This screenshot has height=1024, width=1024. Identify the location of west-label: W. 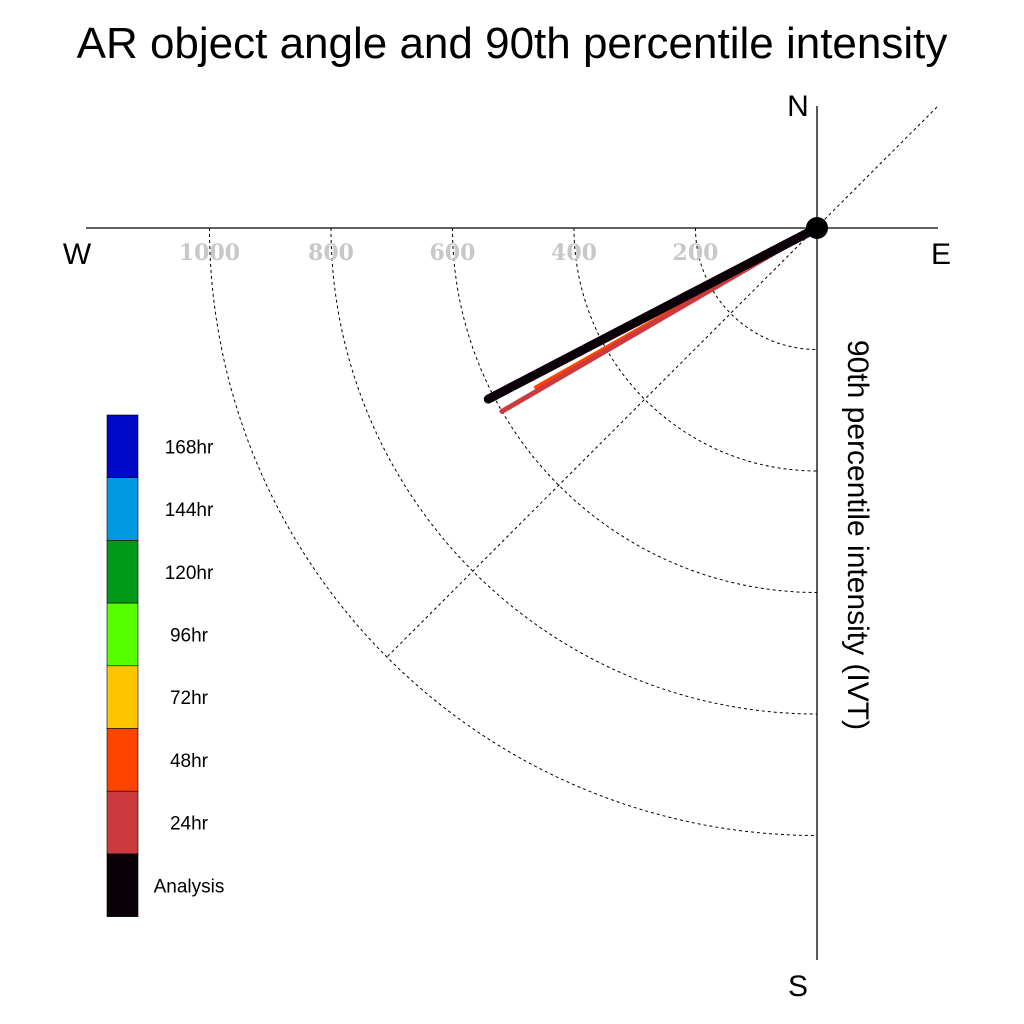
(77, 254).